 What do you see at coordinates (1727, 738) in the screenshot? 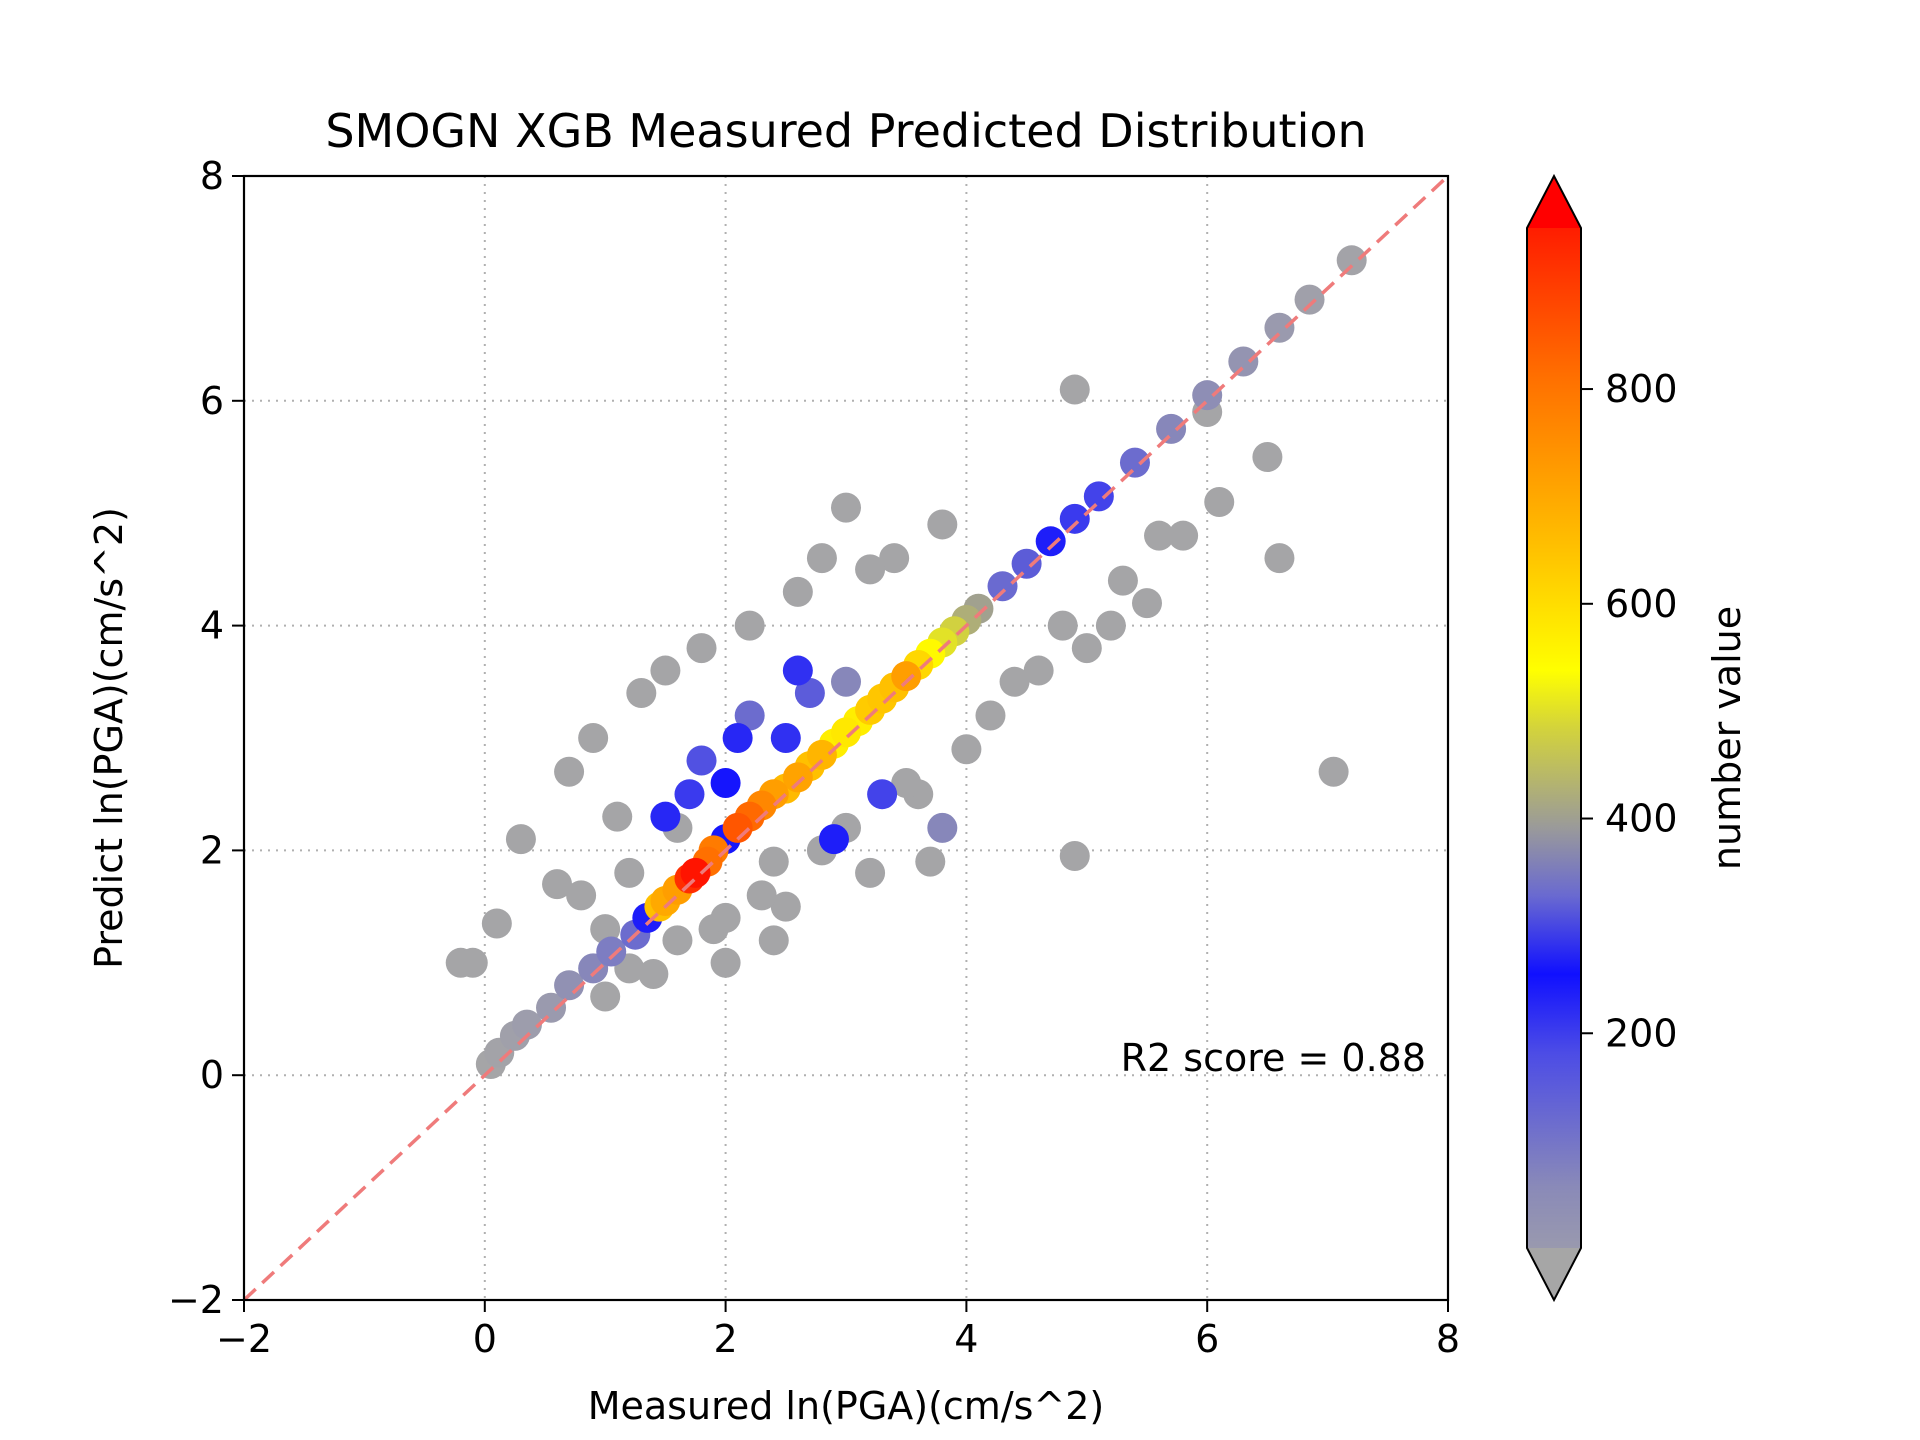
I see `colorbar-label: number value` at bounding box center [1727, 738].